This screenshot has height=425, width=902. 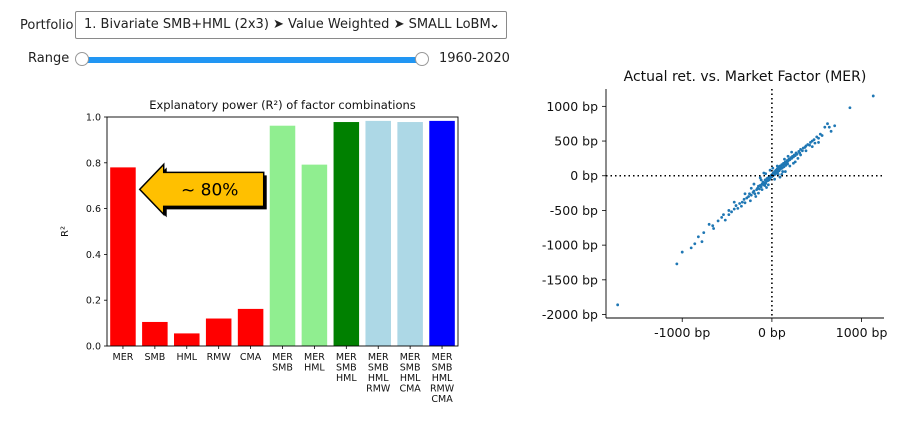 I want to click on range-label: Range, so click(x=49, y=58).